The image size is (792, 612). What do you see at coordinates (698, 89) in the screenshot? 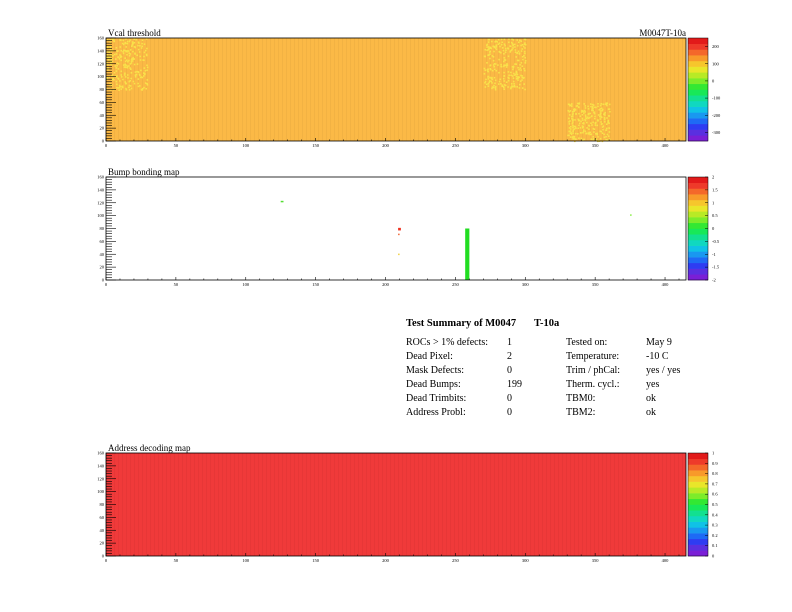
I see `palette-frame` at bounding box center [698, 89].